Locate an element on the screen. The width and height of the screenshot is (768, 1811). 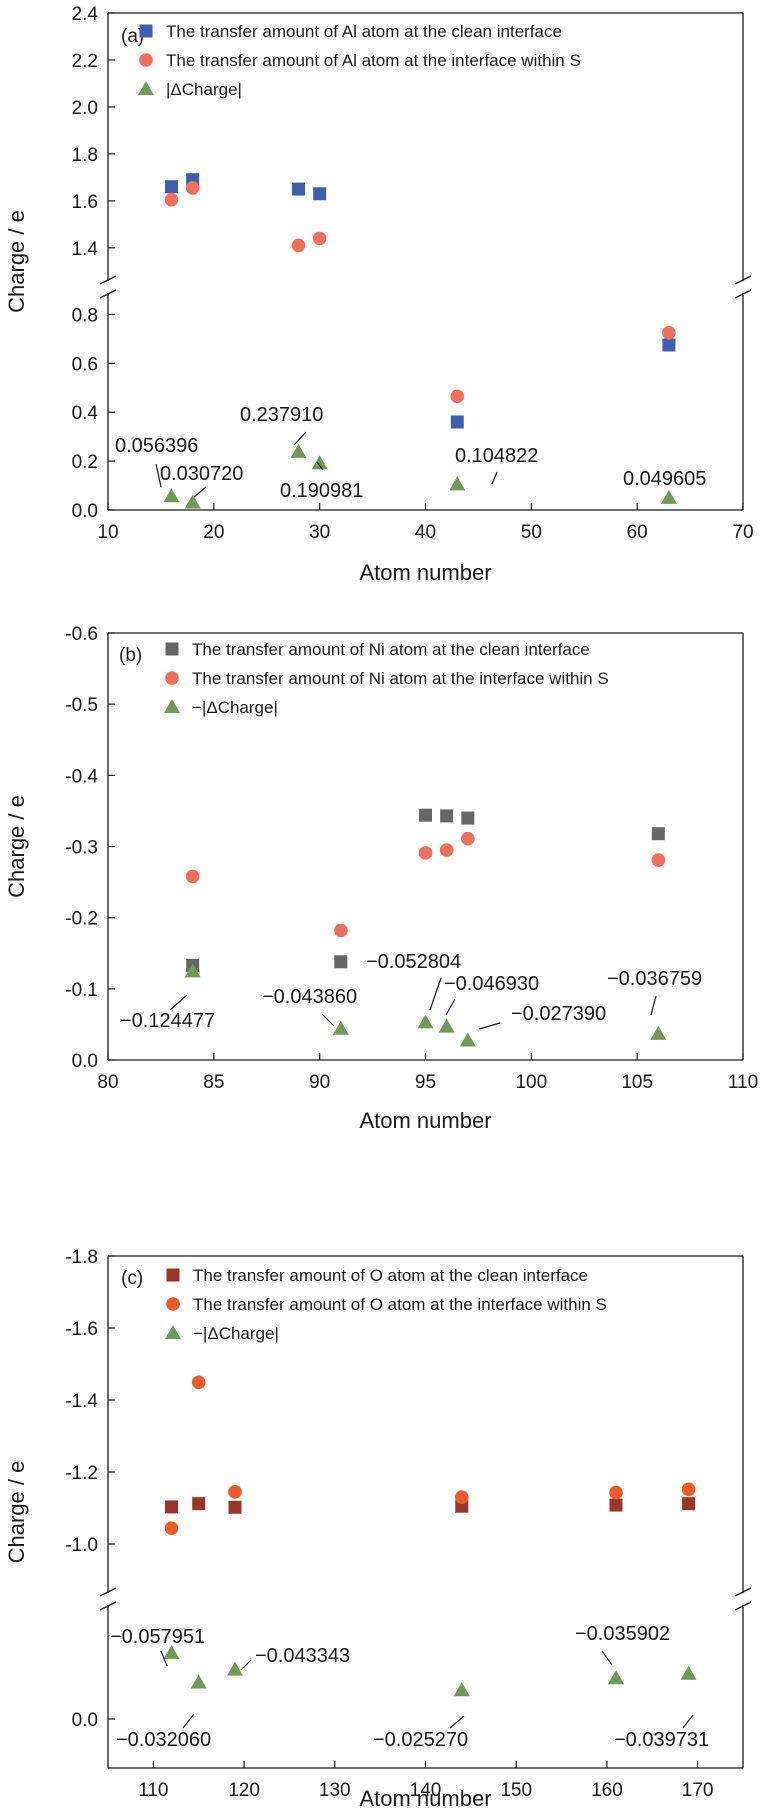
legend-entry: |ΔCharge| is located at coordinates (204, 89).